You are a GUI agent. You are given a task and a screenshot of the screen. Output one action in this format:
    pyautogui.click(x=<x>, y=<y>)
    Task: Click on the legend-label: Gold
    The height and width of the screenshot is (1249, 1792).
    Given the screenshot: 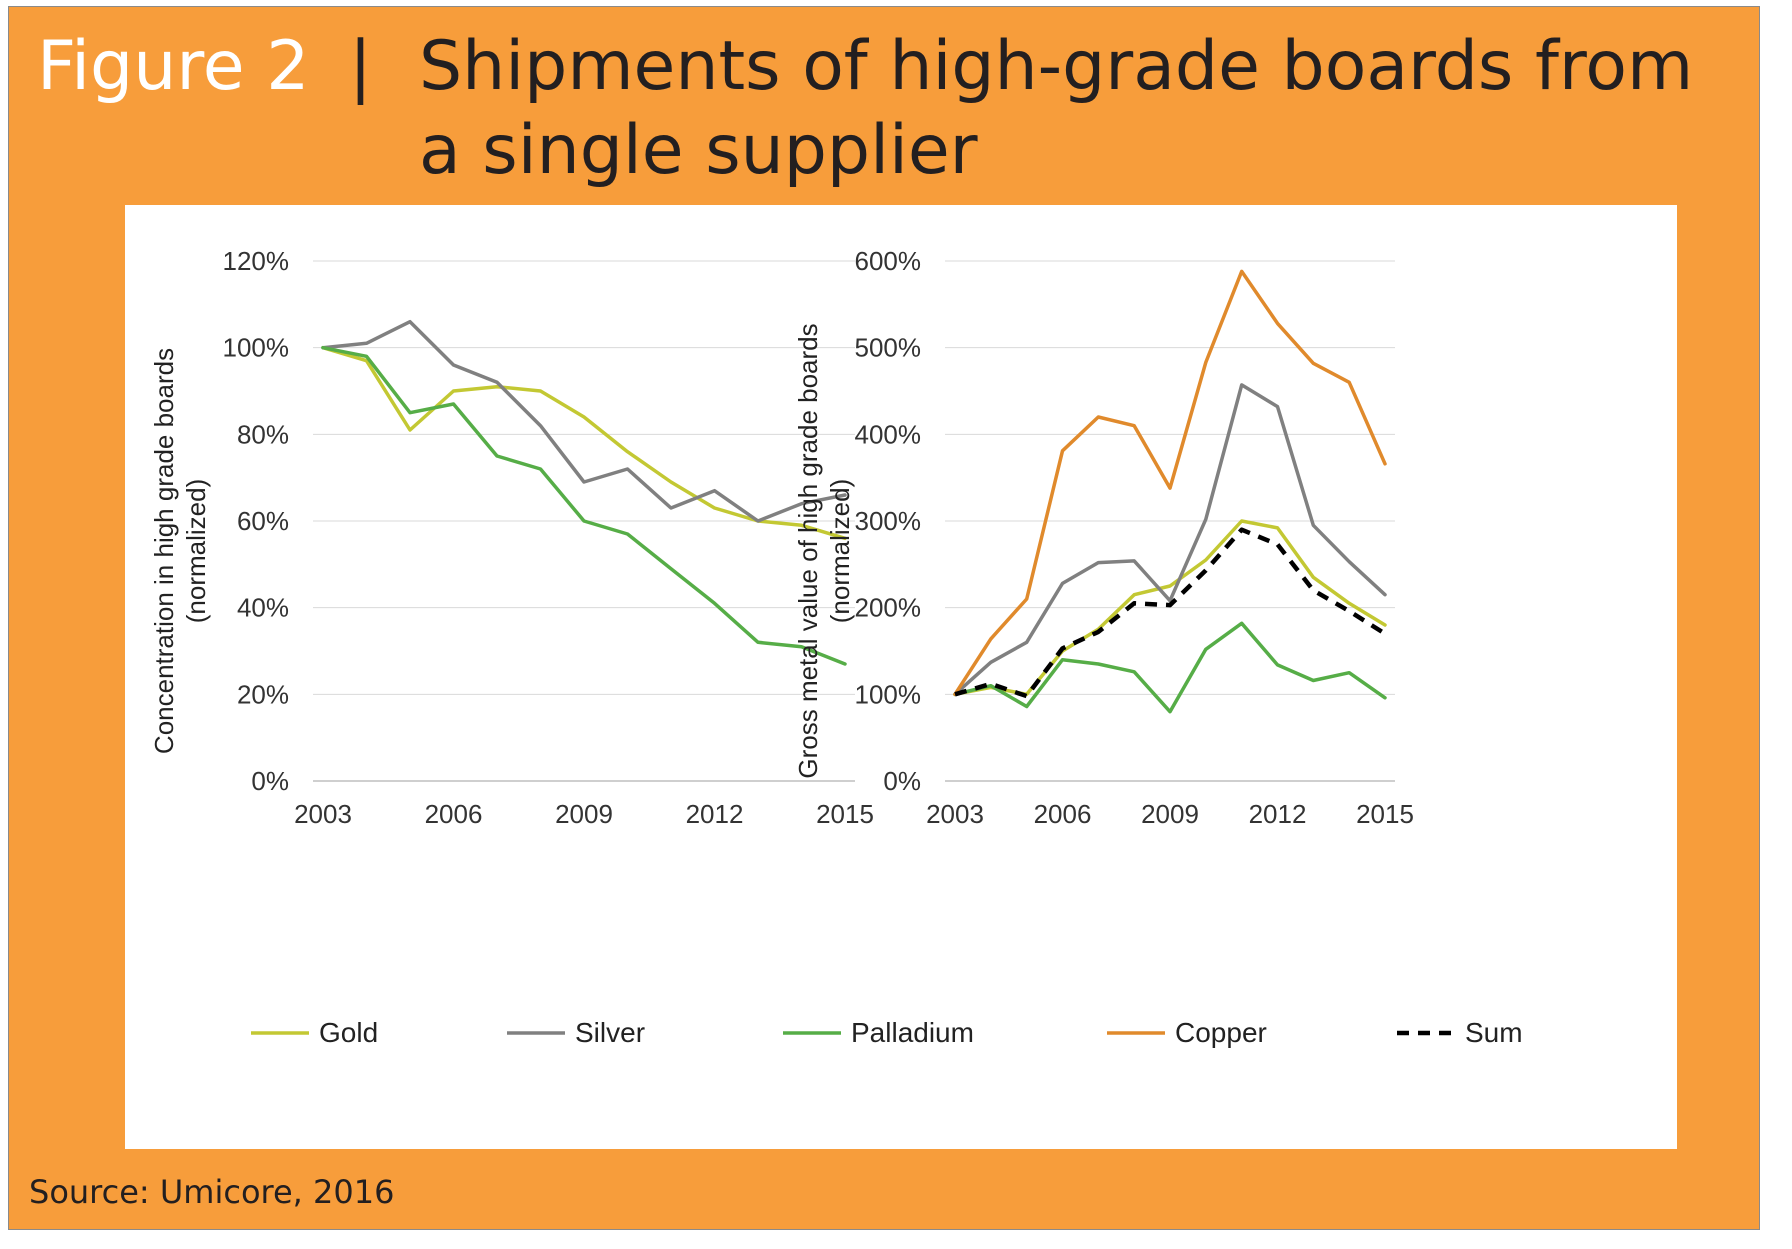 What is the action you would take?
    pyautogui.click(x=349, y=1032)
    